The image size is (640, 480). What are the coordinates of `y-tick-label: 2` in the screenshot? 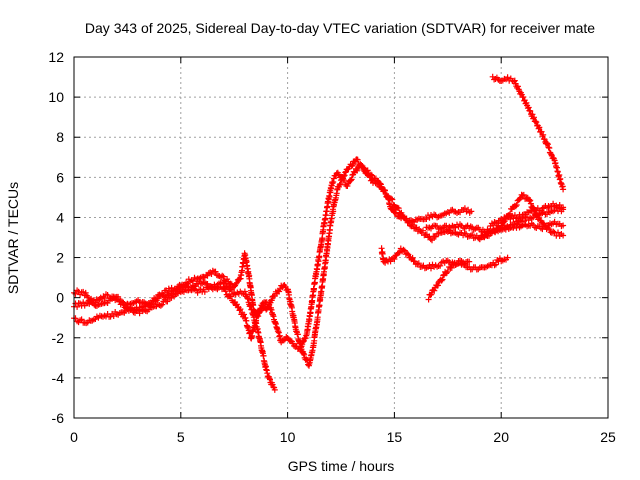 It's located at (60, 258).